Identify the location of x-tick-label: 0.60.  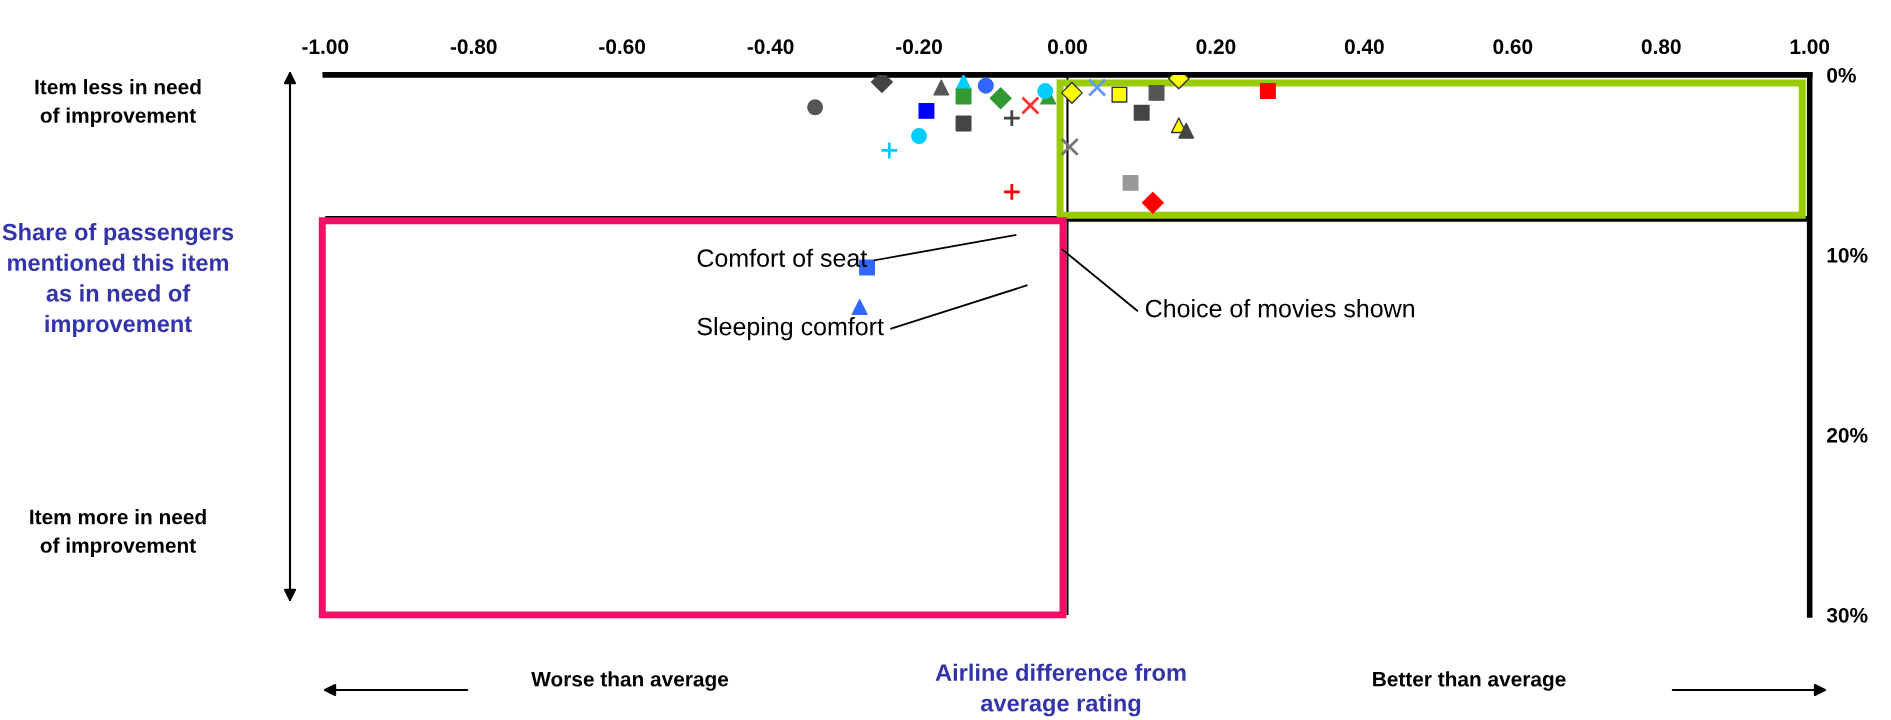
(1513, 47).